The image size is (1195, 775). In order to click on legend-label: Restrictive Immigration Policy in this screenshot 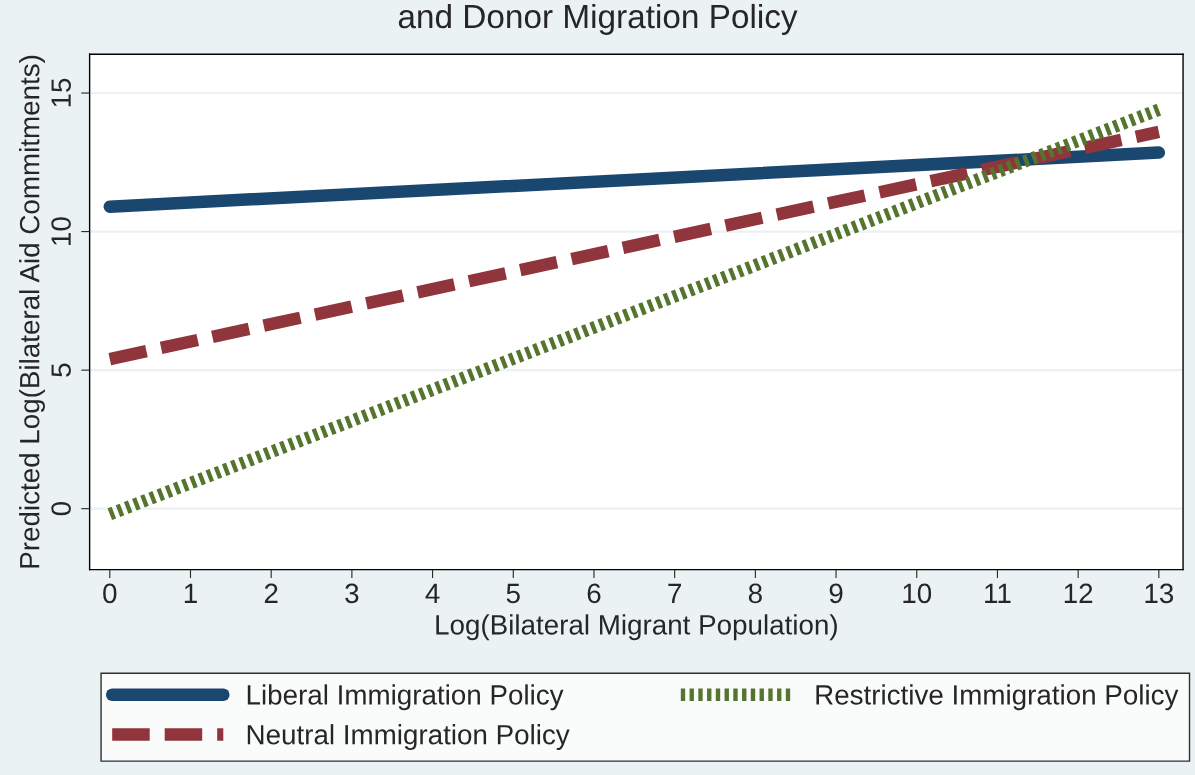, I will do `click(997, 697)`.